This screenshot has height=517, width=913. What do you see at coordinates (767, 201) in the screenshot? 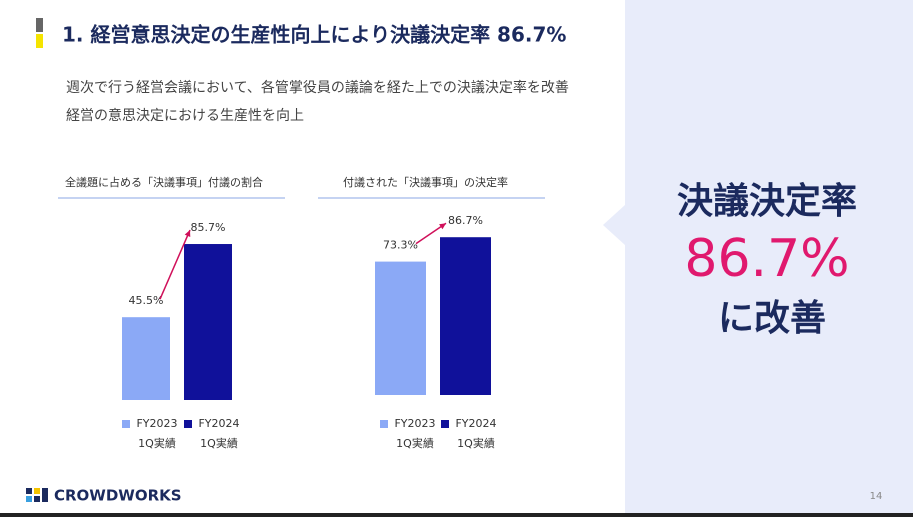
I see `callout-text: 決議決定率` at bounding box center [767, 201].